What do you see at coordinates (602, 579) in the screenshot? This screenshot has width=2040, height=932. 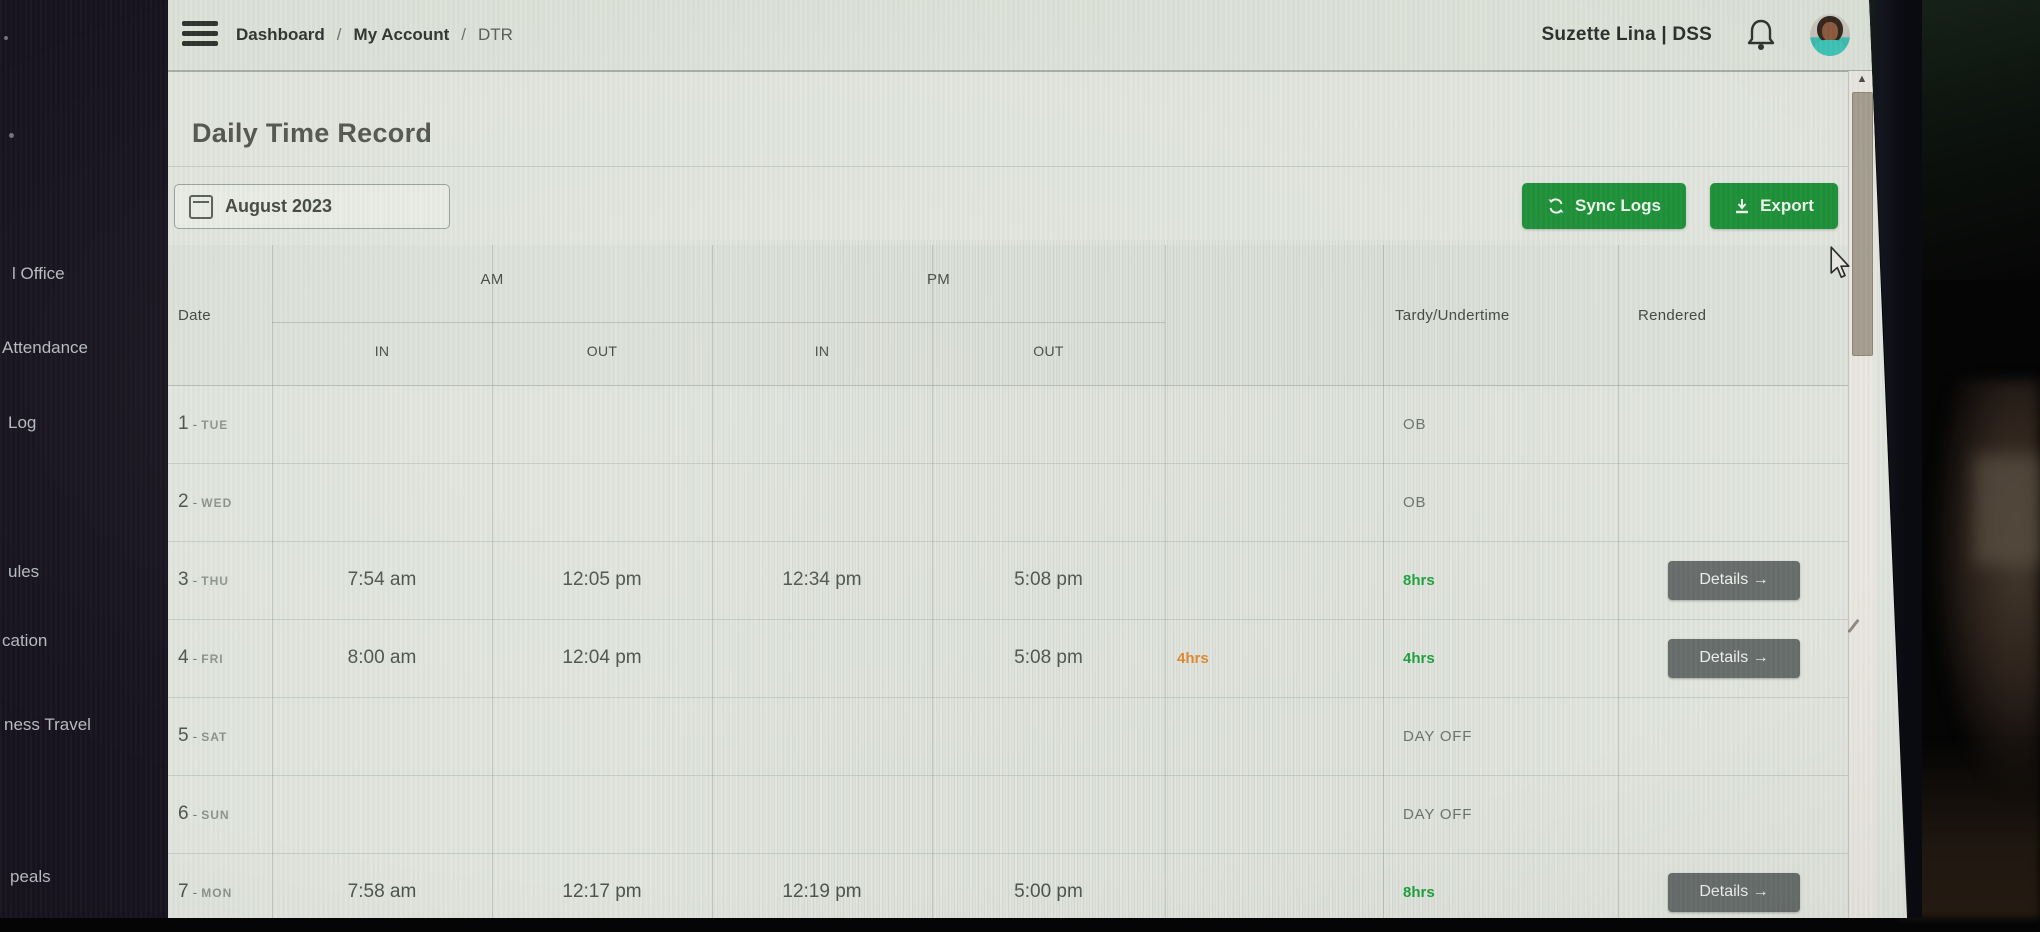 I see `am-out-cell: 12:05 pm` at bounding box center [602, 579].